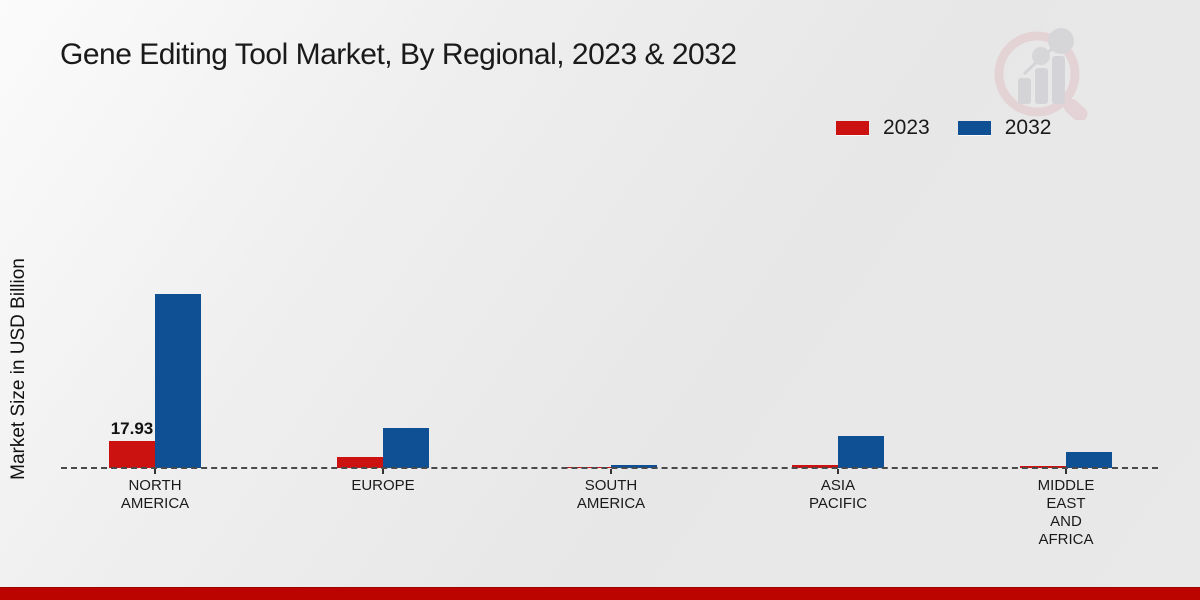 This screenshot has height=600, width=1200. What do you see at coordinates (132, 428) in the screenshot?
I see `value-label-2023-north-america: 17.93` at bounding box center [132, 428].